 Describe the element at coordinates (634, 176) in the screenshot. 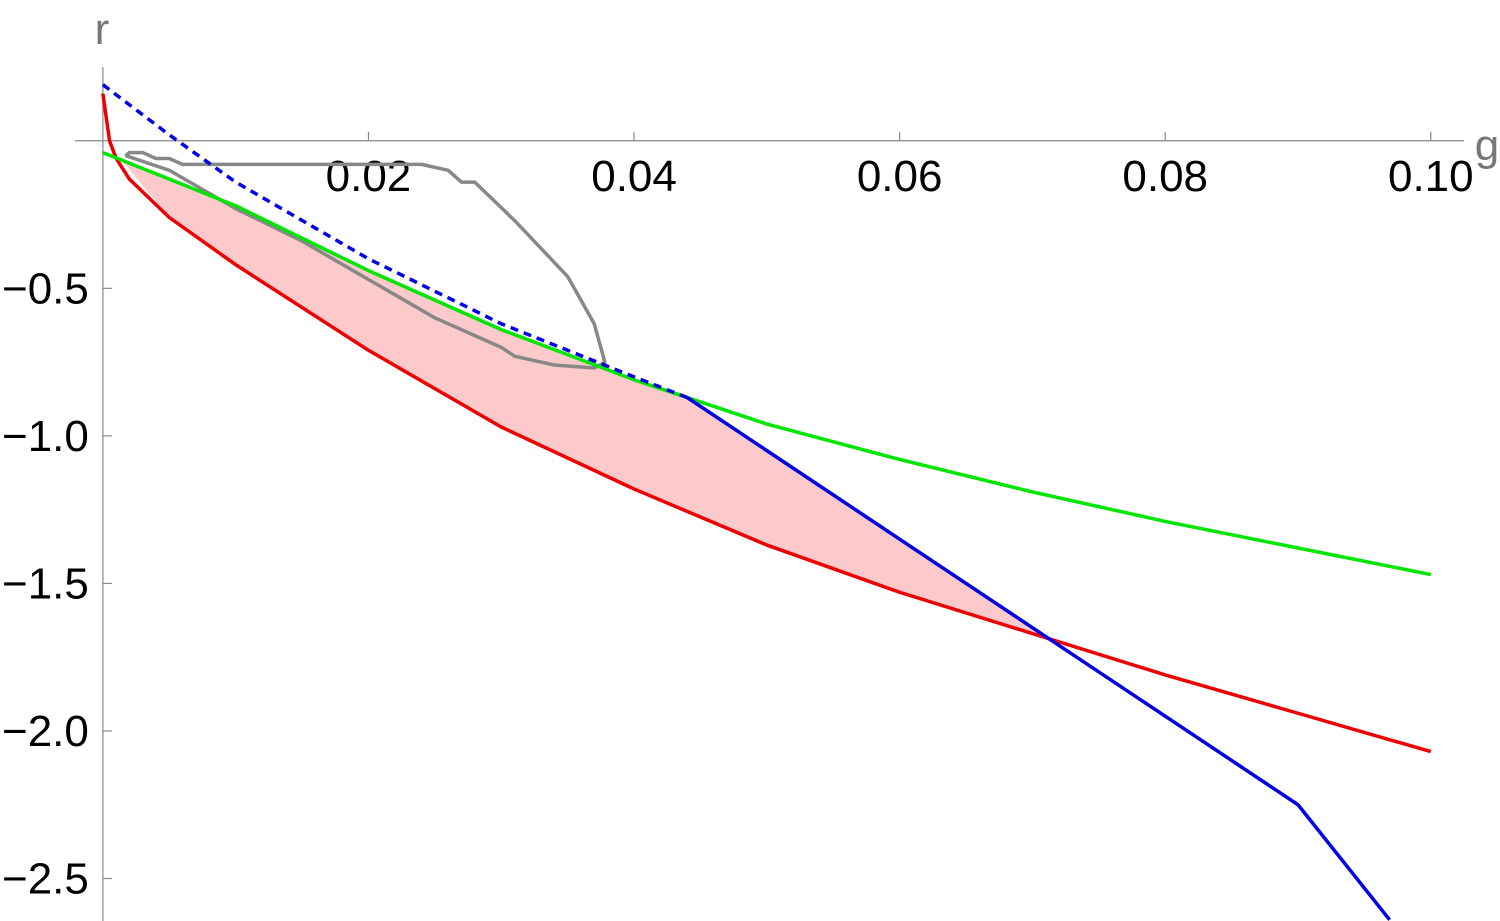

I see `x-tick-label: 0.04` at that location.